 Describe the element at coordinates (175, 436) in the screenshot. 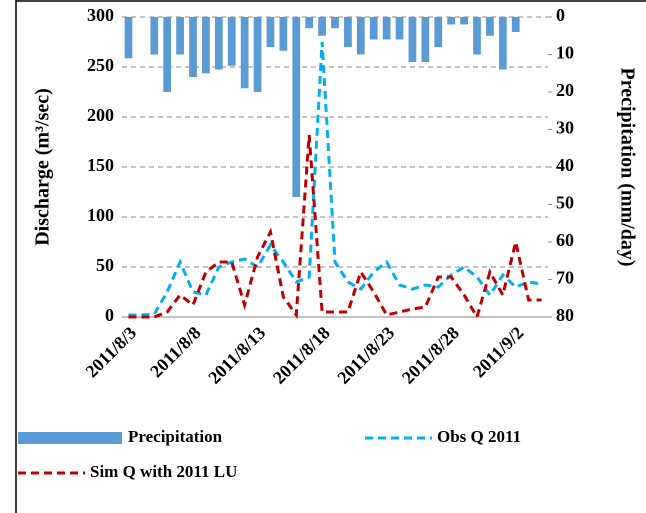

I see `legend-label: Precipitation` at that location.